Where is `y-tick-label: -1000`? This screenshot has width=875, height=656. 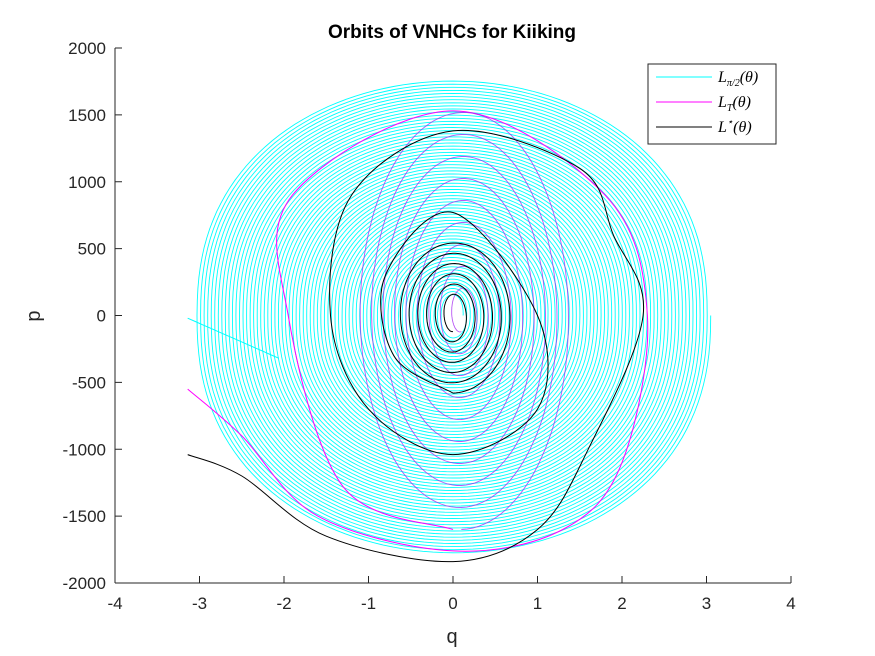 y-tick-label: -1000 is located at coordinates (84, 449).